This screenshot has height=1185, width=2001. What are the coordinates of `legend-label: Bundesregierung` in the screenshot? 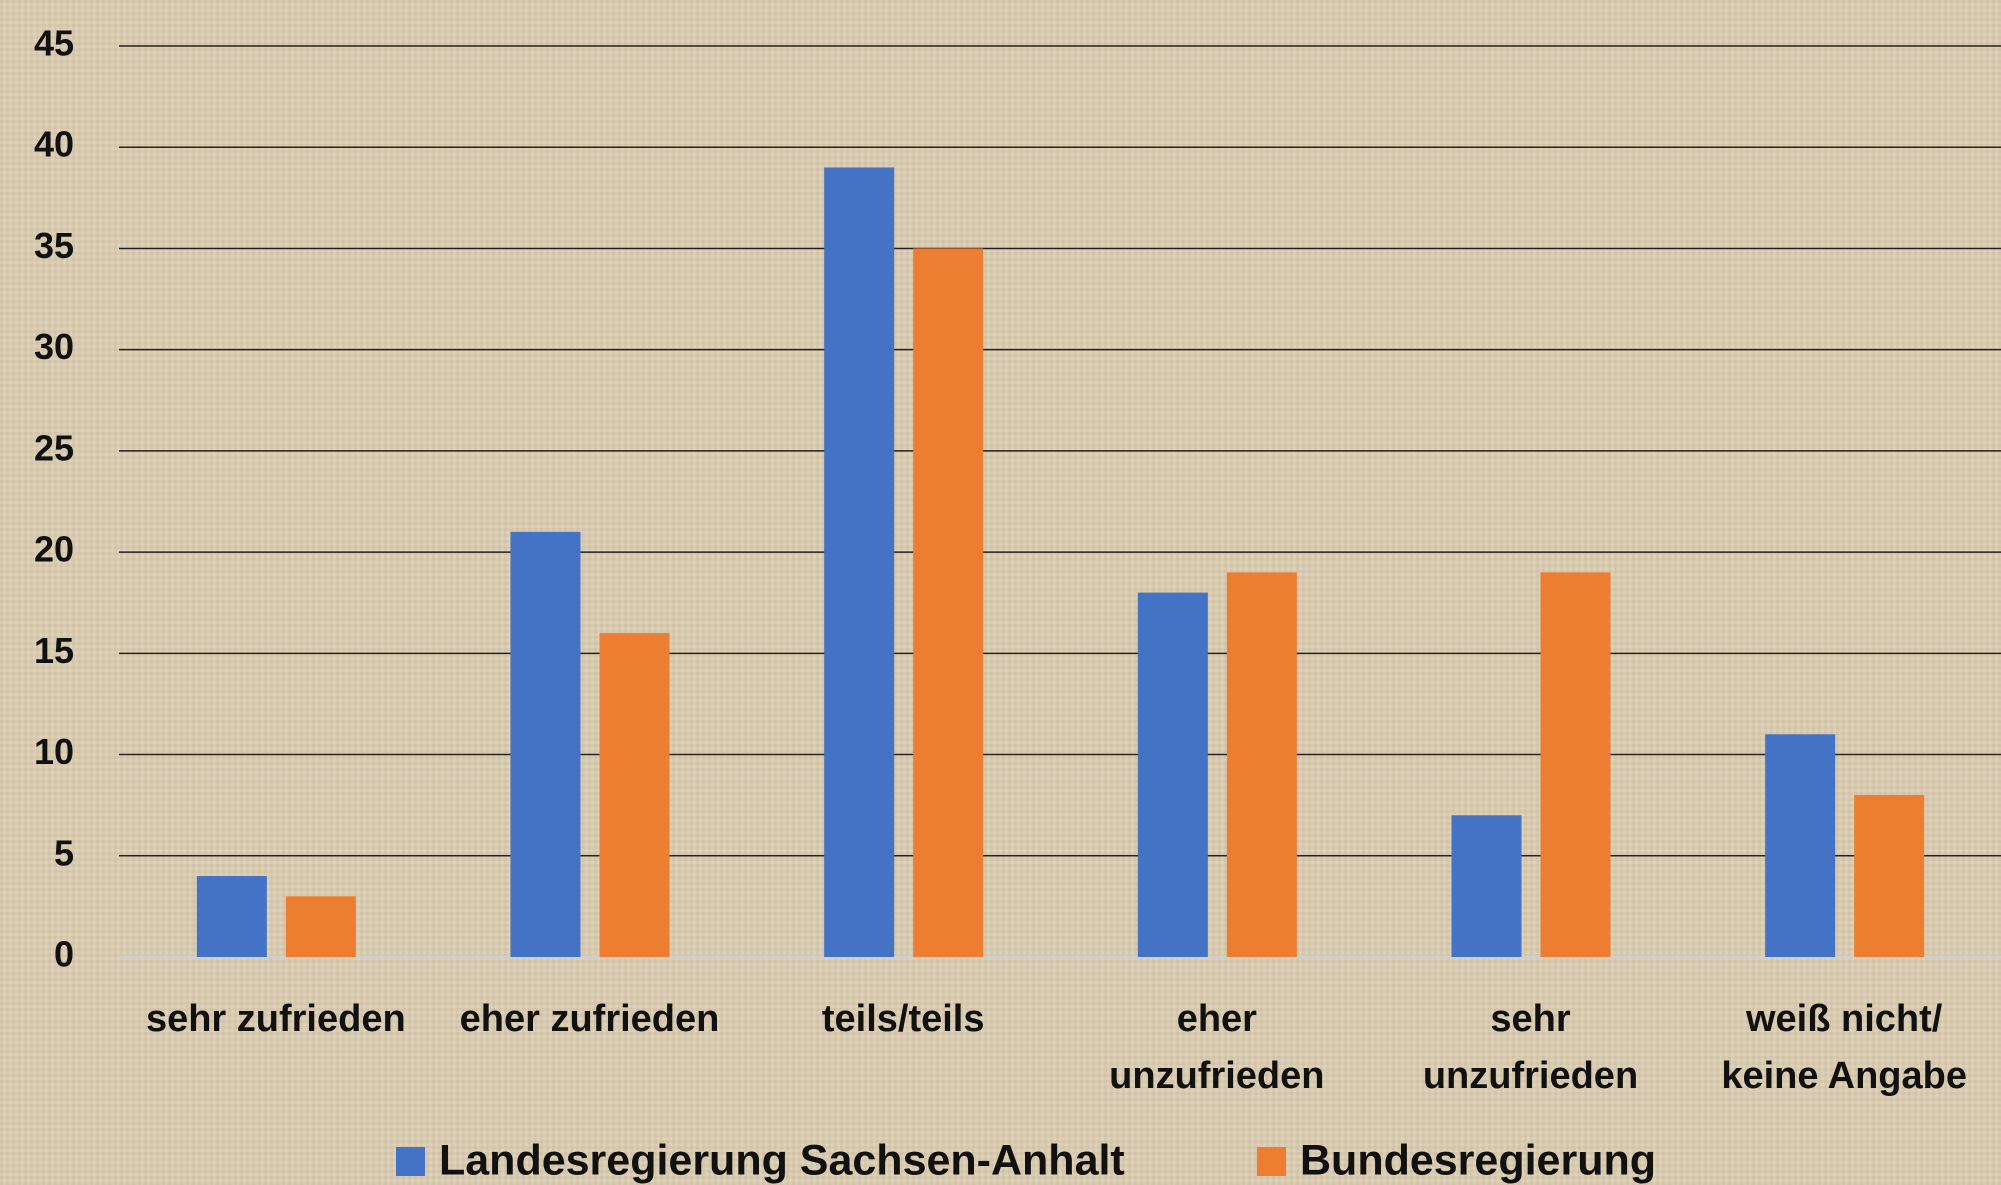 It's located at (1478, 1160).